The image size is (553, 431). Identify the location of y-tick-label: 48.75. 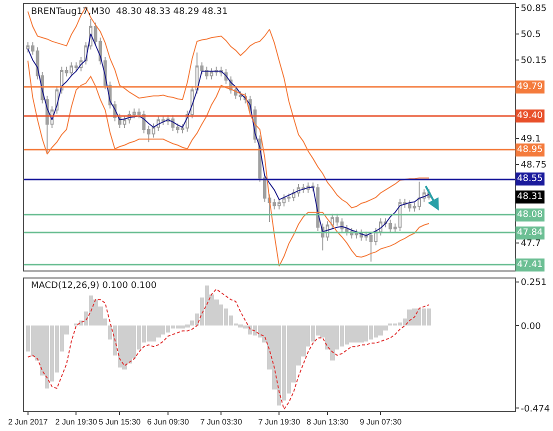
(533, 165).